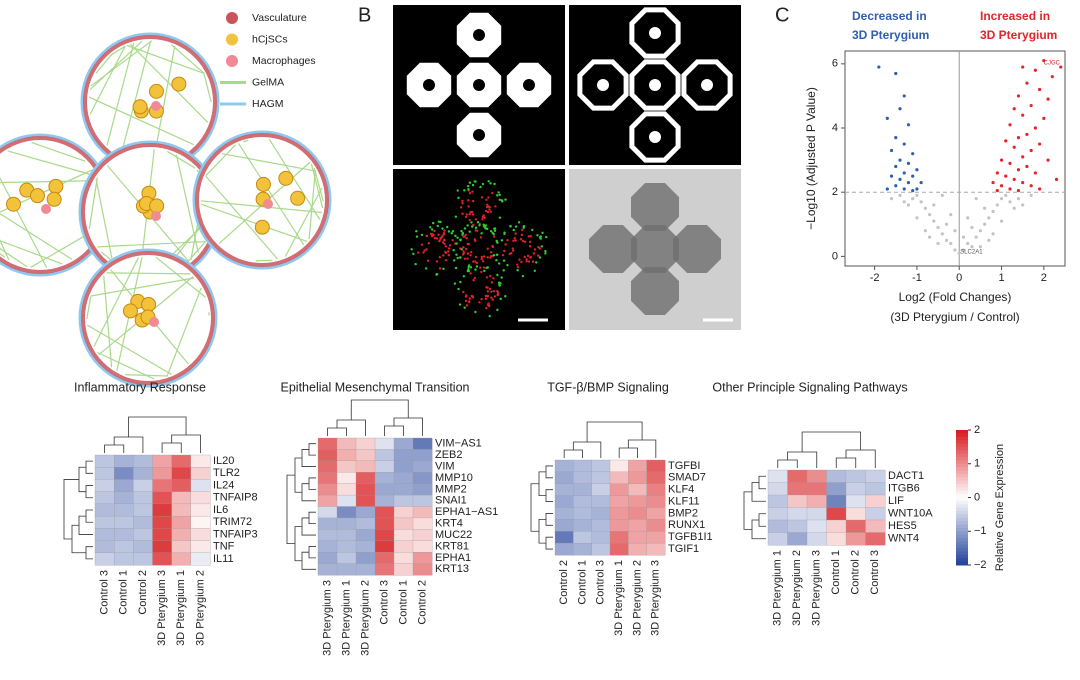 The height and width of the screenshot is (680, 1080). I want to click on macrophage, so click(154, 322).